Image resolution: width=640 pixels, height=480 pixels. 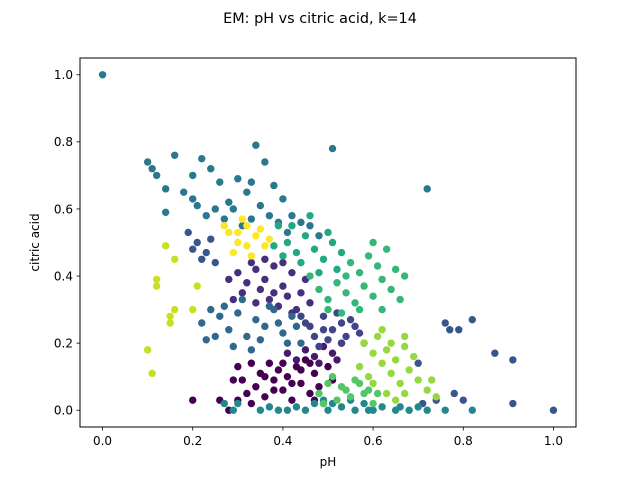 I want to click on x-axis-ticks: 0.0 0.2 0.4 0.6 0.8 1.0, so click(x=328, y=437).